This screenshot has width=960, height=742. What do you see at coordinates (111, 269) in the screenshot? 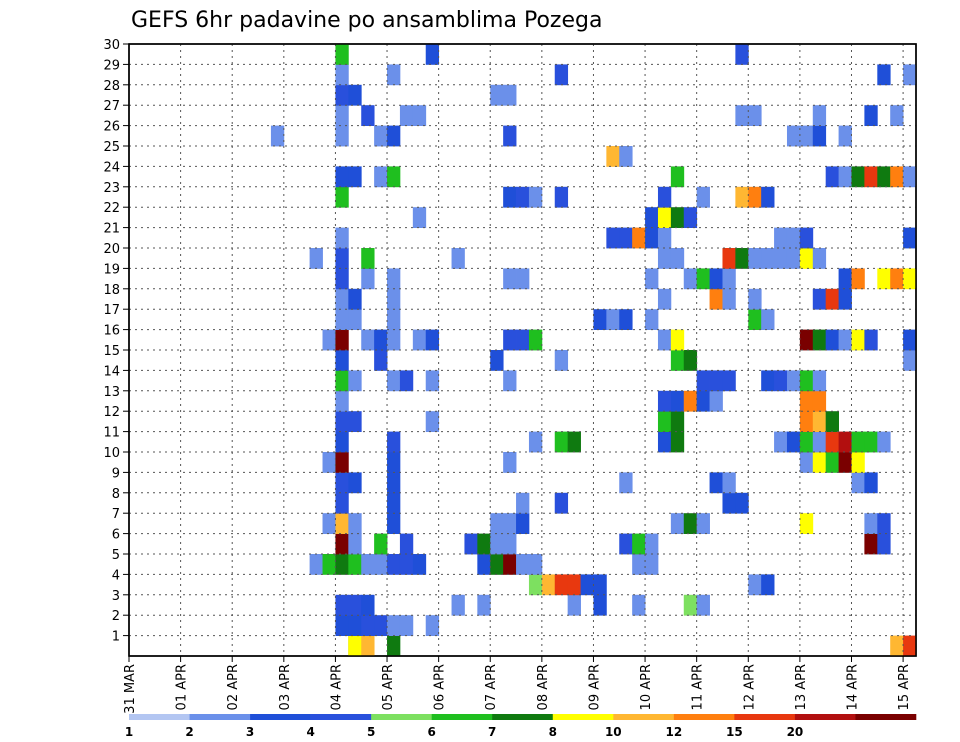
I see `y-tick-label: 19` at bounding box center [111, 269].